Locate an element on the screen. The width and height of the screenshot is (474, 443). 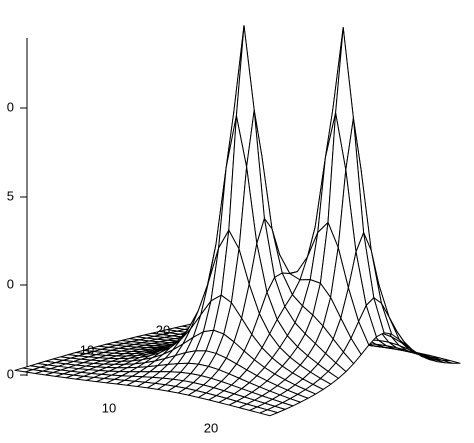
y-tick-label: 20 is located at coordinates (163, 329).